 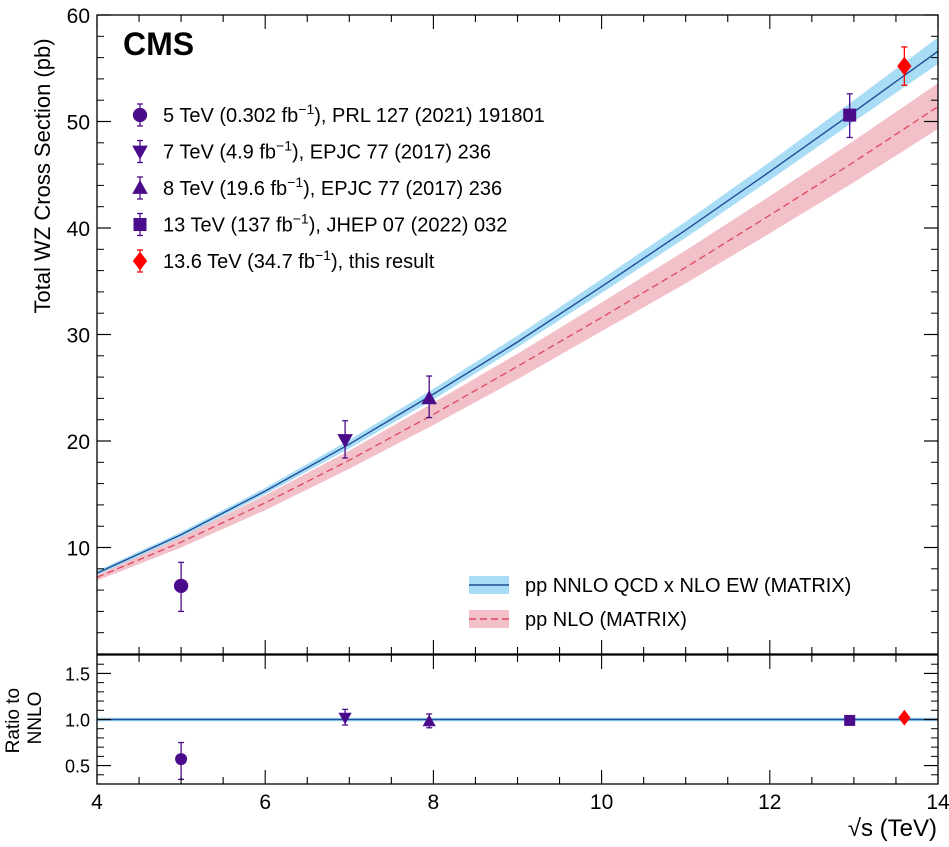 What do you see at coordinates (327, 151) in the screenshot?
I see `legend-label: 7 TeV (4.9 fb−1), EPJC 77 (2017) 236` at bounding box center [327, 151].